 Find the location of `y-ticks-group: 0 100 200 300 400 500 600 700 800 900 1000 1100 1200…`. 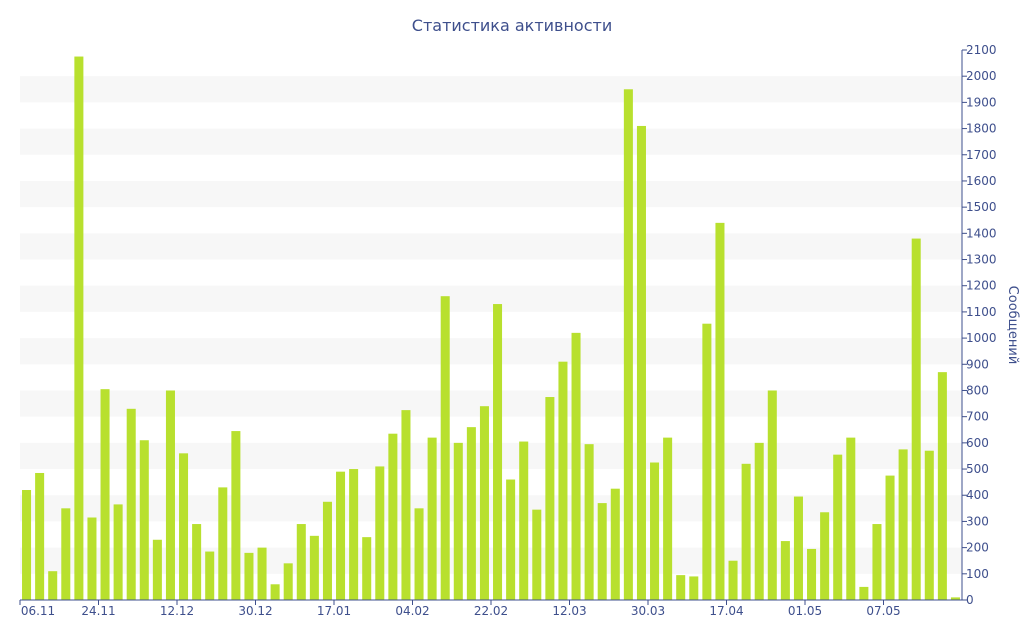

y-ticks-group: 0 100 200 300 400 500 600 700 800 900 1000 1100 1200… is located at coordinates (979, 325).